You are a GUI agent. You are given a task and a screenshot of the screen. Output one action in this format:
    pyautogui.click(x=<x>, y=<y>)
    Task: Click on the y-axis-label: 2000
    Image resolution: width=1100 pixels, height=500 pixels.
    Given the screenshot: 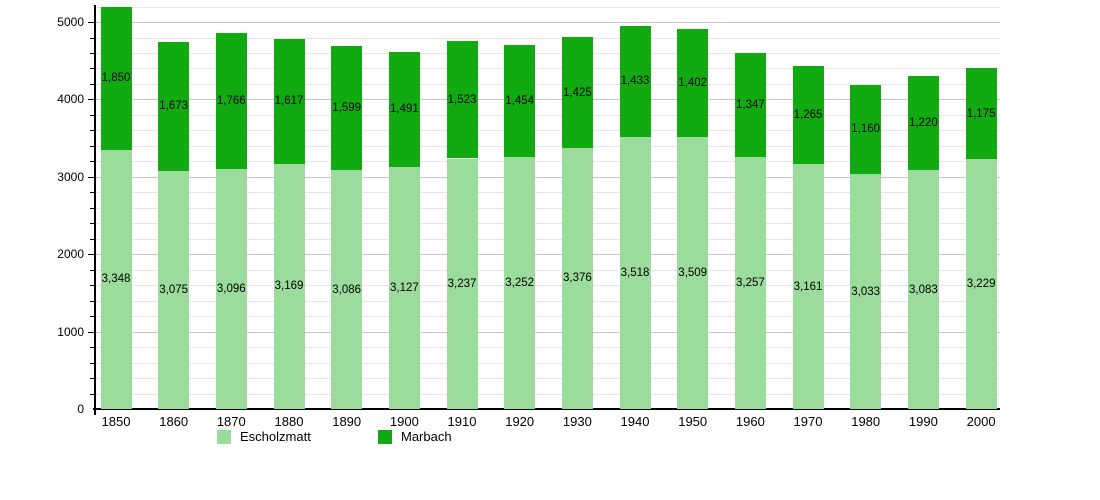 What is the action you would take?
    pyautogui.click(x=70, y=254)
    